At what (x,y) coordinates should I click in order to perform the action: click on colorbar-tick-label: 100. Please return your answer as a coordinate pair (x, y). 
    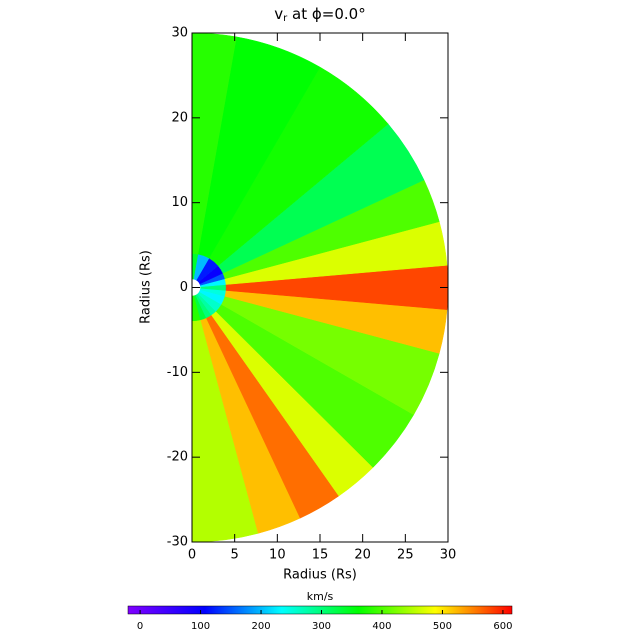
    Looking at the image, I should click on (200, 626).